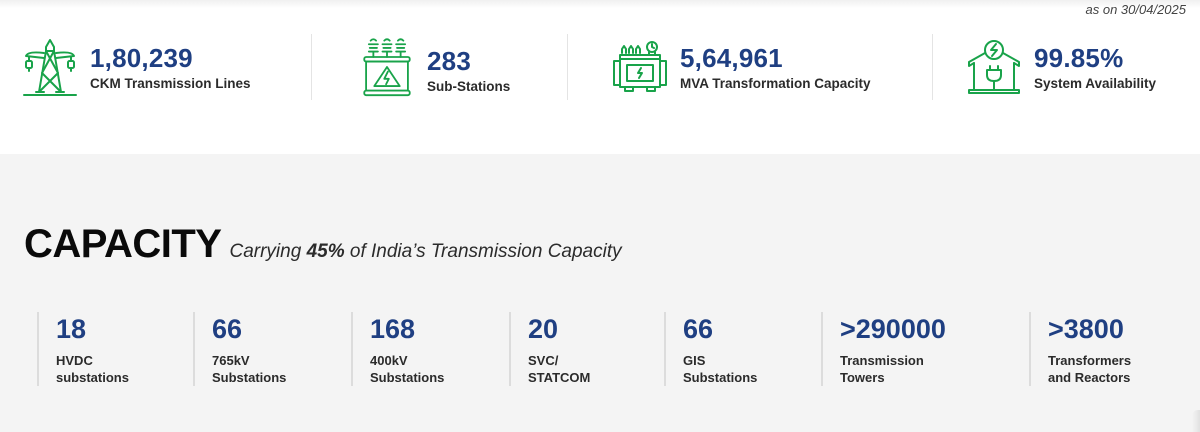  Describe the element at coordinates (249, 369) in the screenshot. I see `capacity-label: 765kV Substations` at that location.